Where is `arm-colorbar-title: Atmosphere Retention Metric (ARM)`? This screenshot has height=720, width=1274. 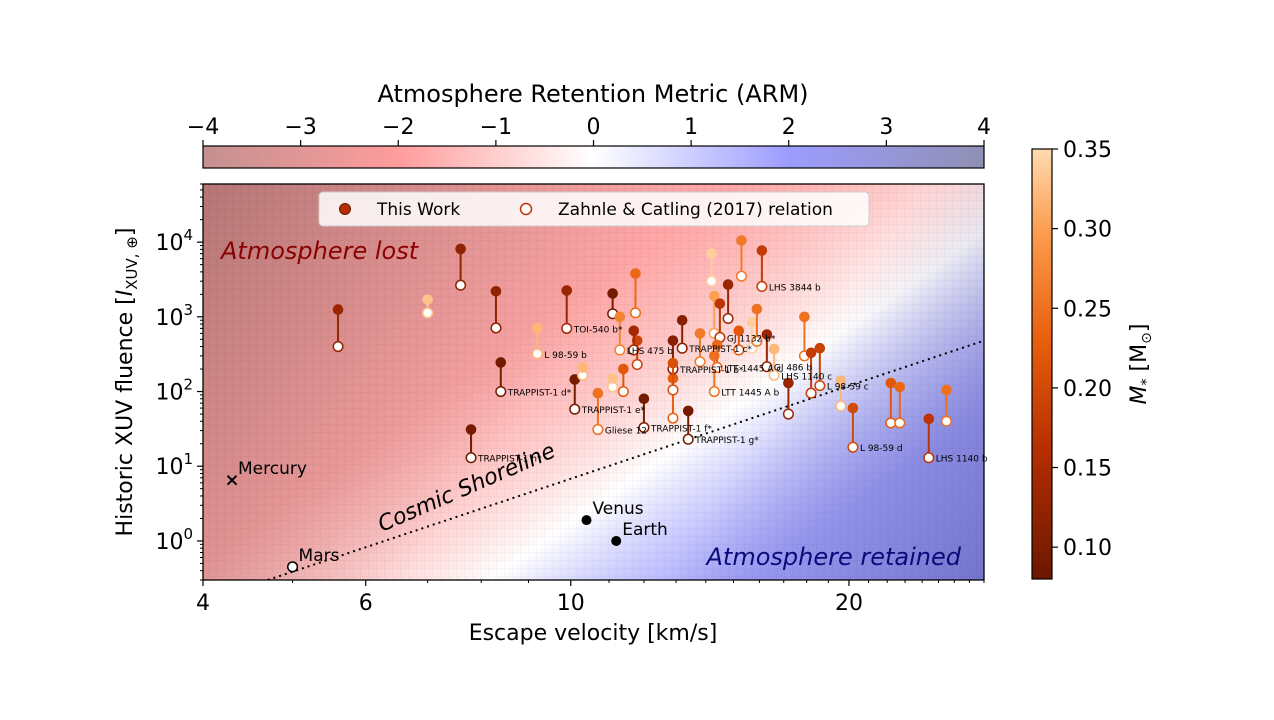
arm-colorbar-title: Atmosphere Retention Metric (ARM) is located at coordinates (592, 94).